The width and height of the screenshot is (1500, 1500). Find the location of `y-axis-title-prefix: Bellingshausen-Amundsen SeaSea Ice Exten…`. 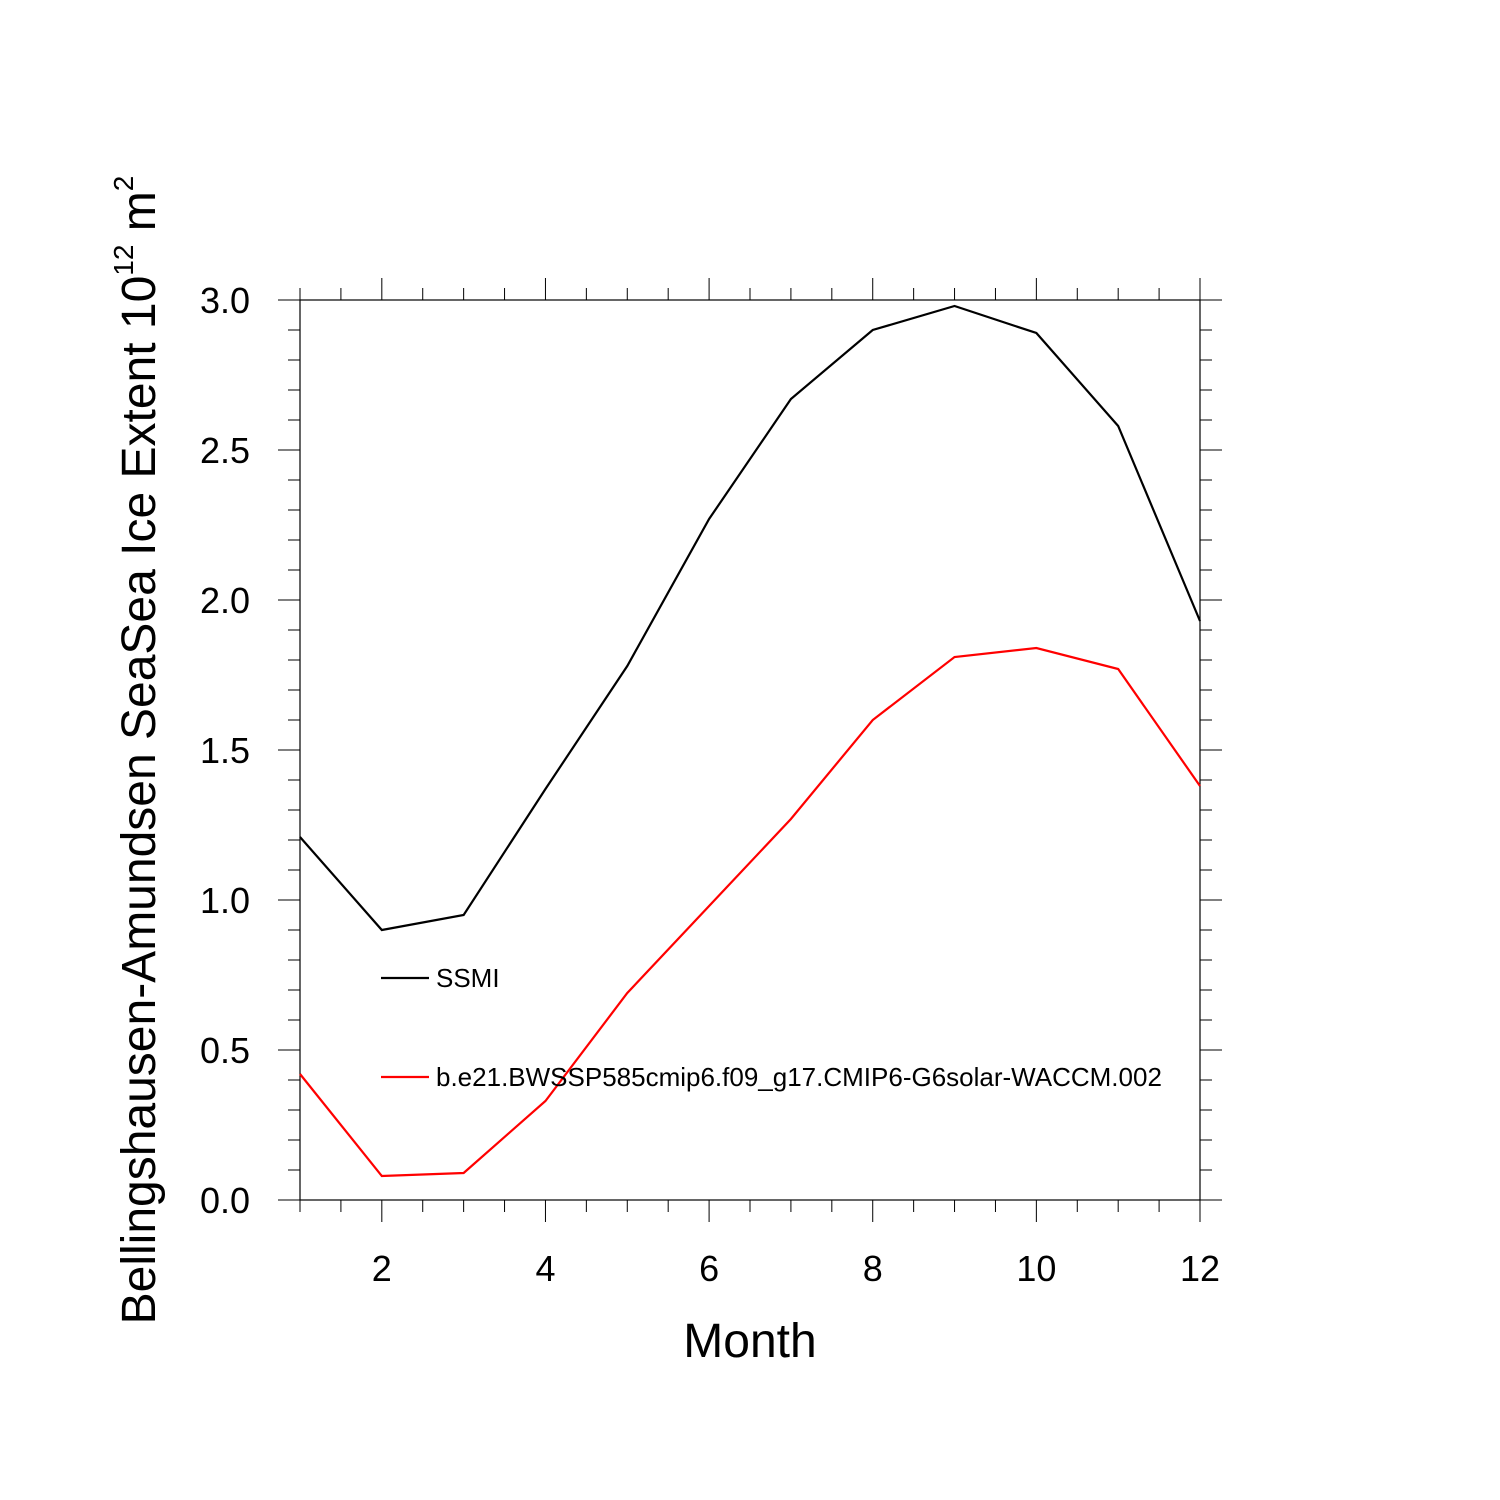

y-axis-title-prefix: Bellingshausen-Amundsen SeaSea Ice Exten… is located at coordinates (139, 800).